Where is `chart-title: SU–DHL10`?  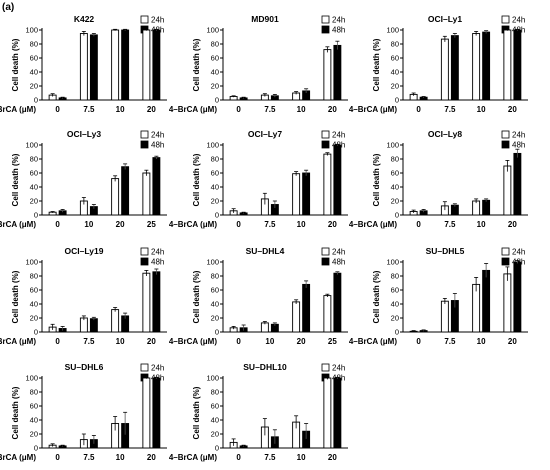 chart-title: SU–DHL10 is located at coordinates (265, 367).